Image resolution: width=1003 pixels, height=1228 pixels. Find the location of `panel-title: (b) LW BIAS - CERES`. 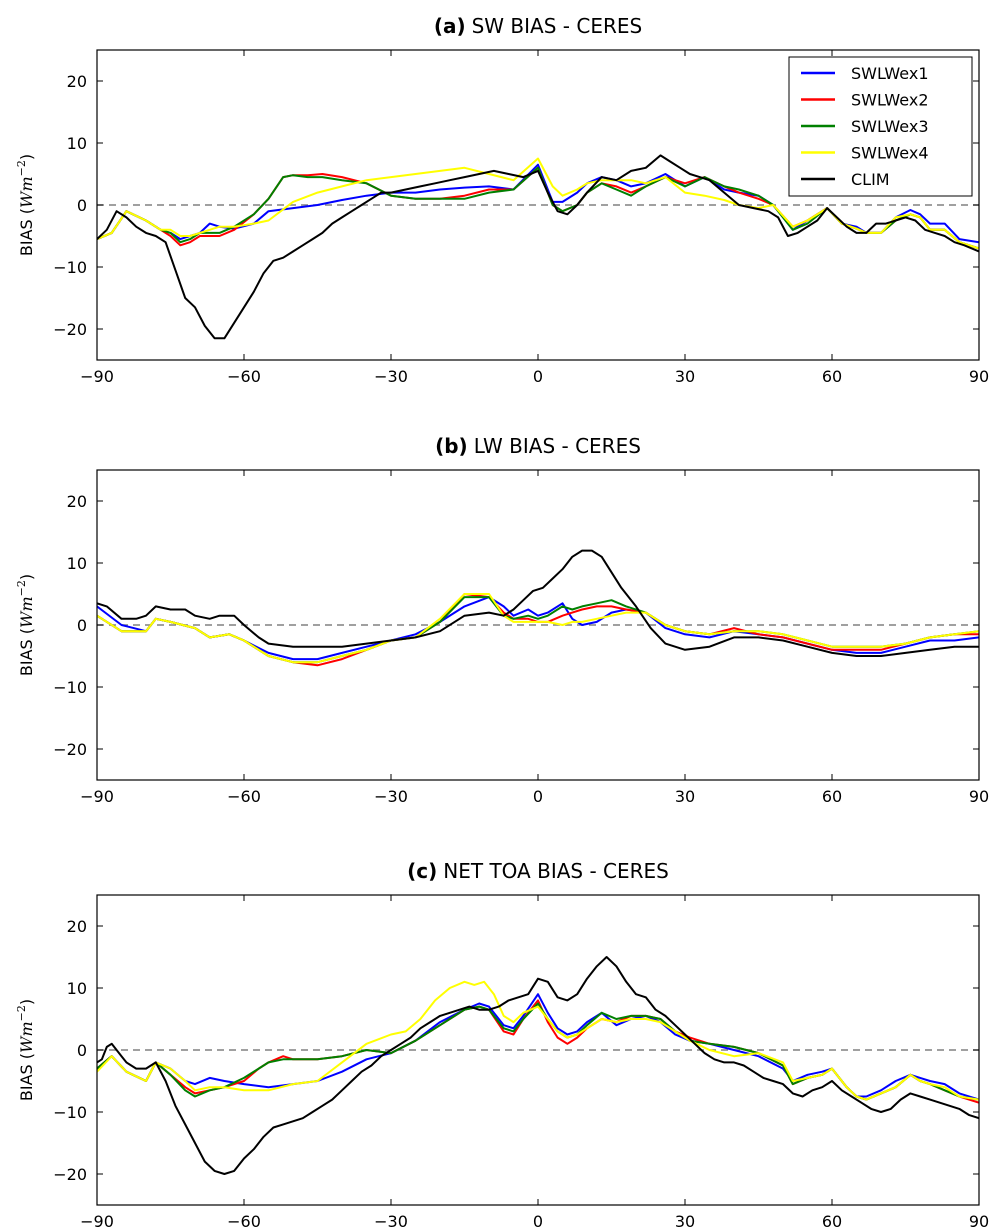

panel-title: (b) LW BIAS - CERES is located at coordinates (538, 446).